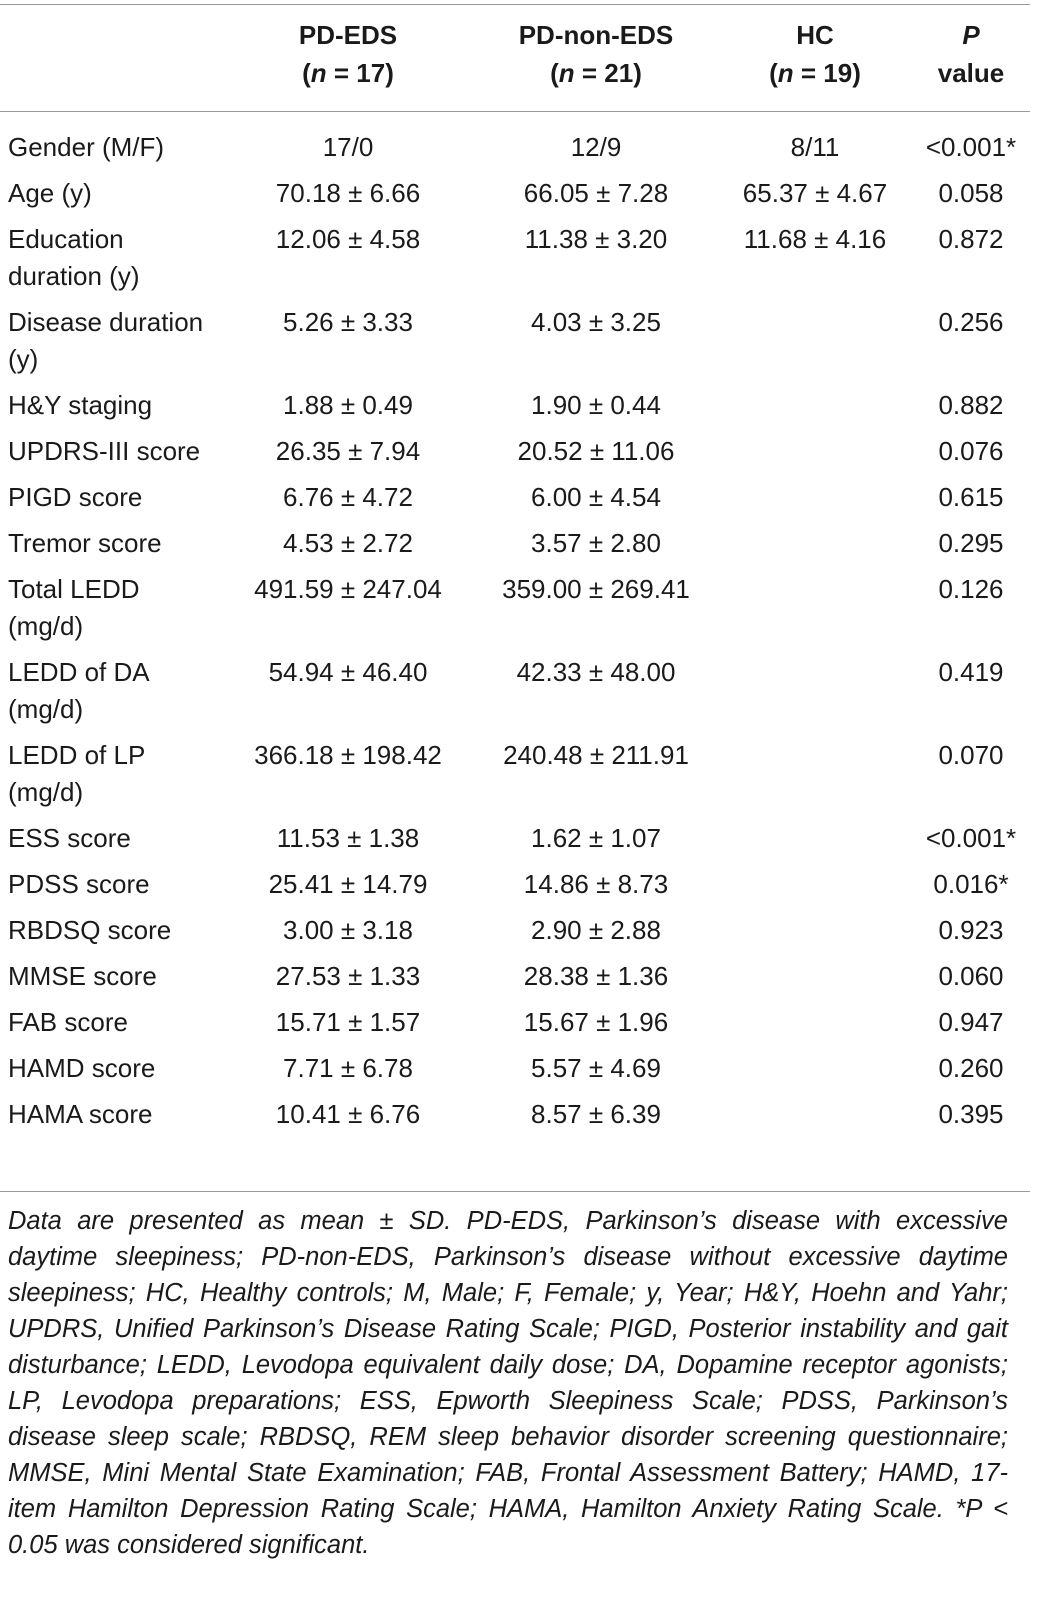 The width and height of the screenshot is (1043, 1613). What do you see at coordinates (515, 1023) in the screenshot?
I see `table-row: FAB score 15.71 ± 1.57 15.67 ± 1.96 0.947` at bounding box center [515, 1023].